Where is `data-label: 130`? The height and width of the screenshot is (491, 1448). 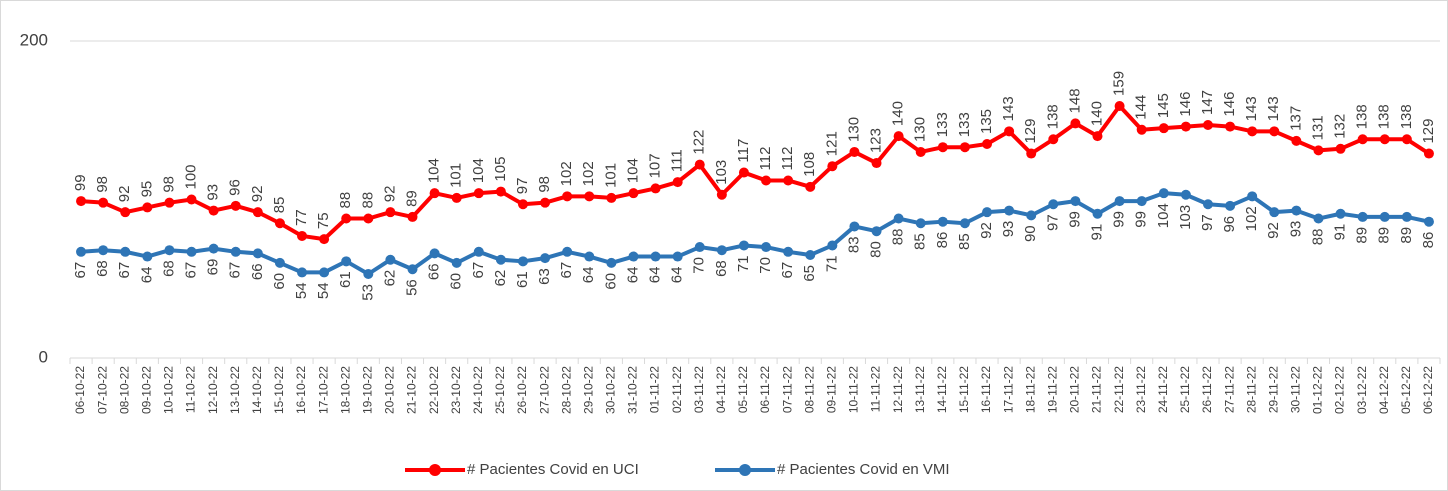
data-label: 130 is located at coordinates (853, 129).